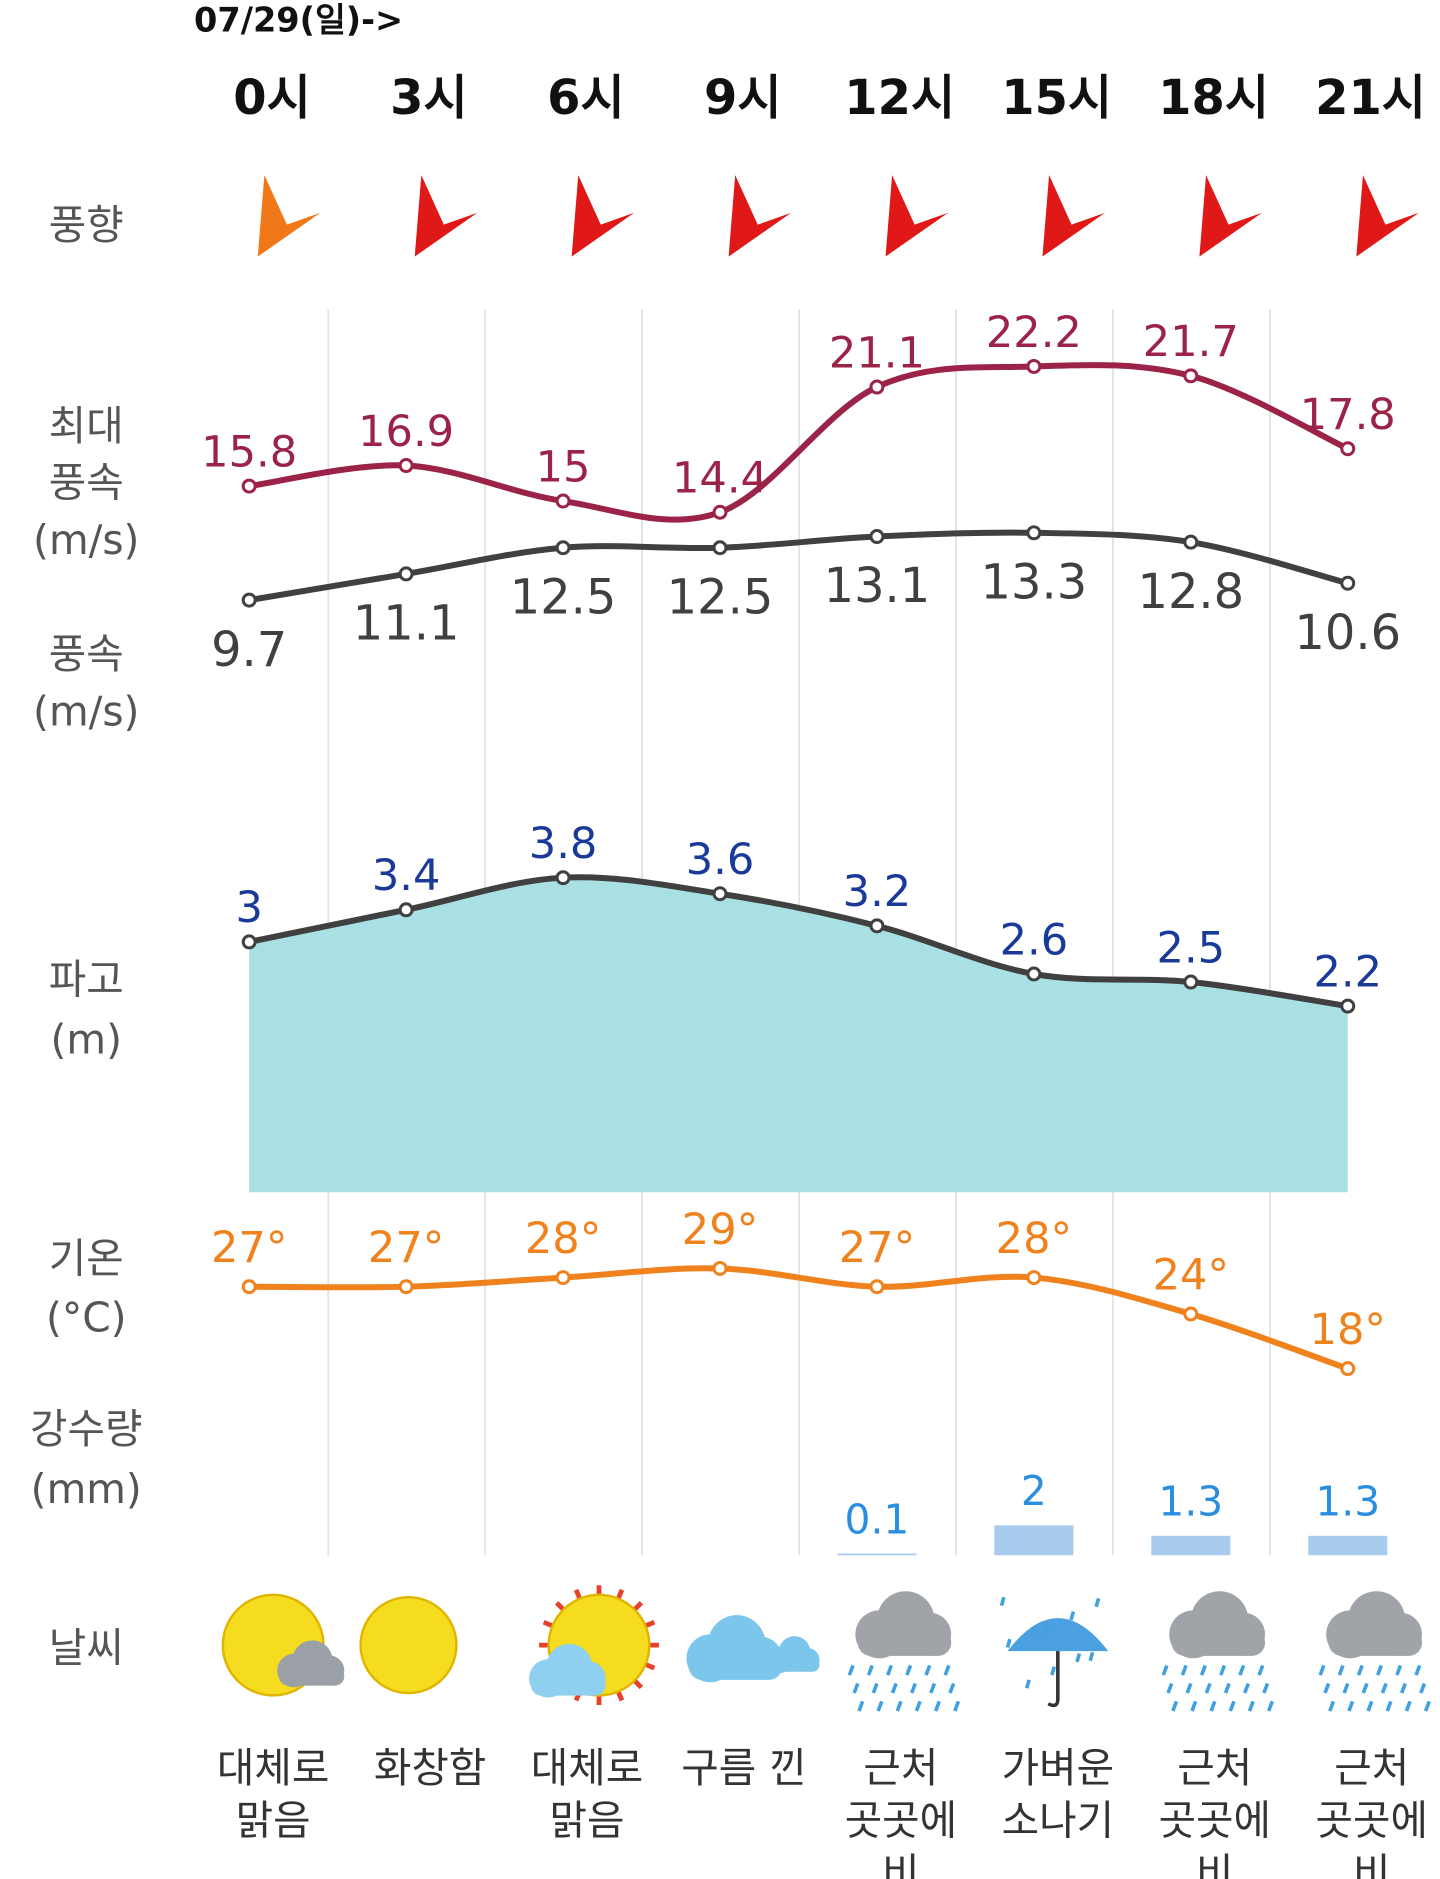  Describe the element at coordinates (1034, 940) in the screenshot. I see `value-label: 2.6` at that location.